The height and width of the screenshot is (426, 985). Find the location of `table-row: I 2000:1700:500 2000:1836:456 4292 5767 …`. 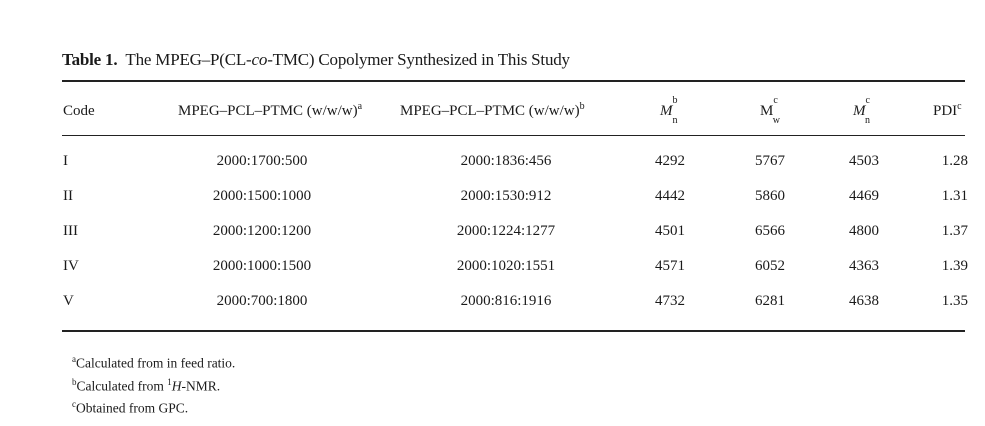

table-row: I 2000:1700:500 2000:1836:456 4292 5767 … is located at coordinates (492, 164).